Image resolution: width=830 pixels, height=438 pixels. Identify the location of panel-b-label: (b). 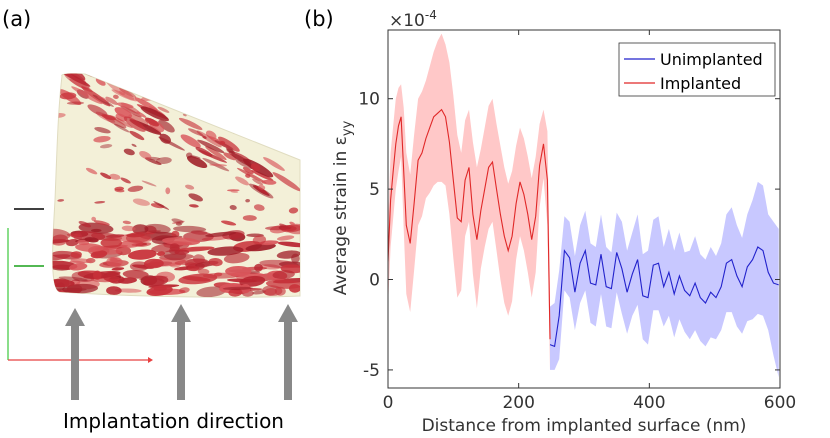
(319, 19).